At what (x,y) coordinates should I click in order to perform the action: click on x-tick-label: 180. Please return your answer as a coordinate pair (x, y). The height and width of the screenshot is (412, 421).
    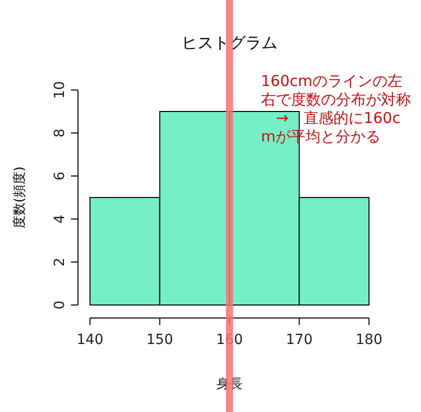
    Looking at the image, I should click on (369, 340).